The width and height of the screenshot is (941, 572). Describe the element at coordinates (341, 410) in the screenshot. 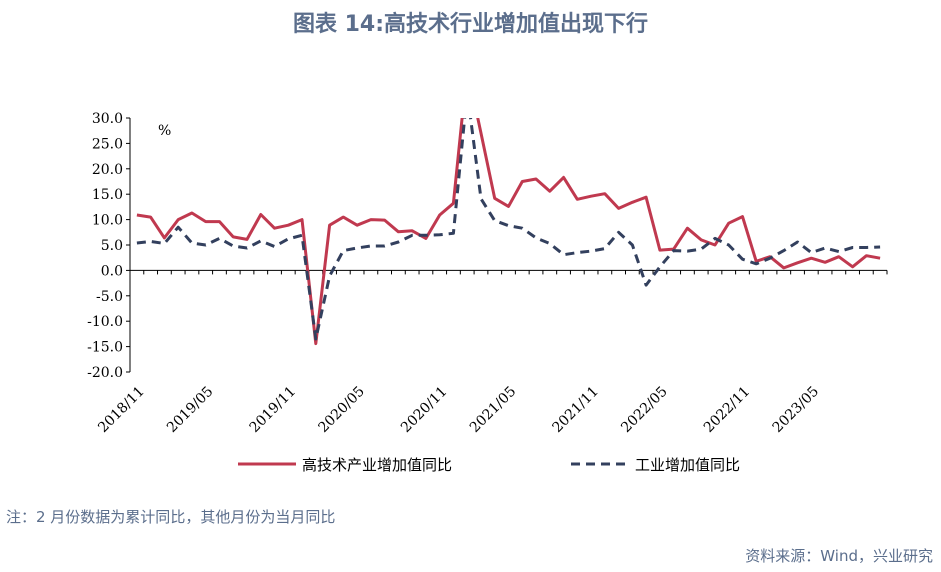

I see `x-tick-label: 2020/05` at that location.